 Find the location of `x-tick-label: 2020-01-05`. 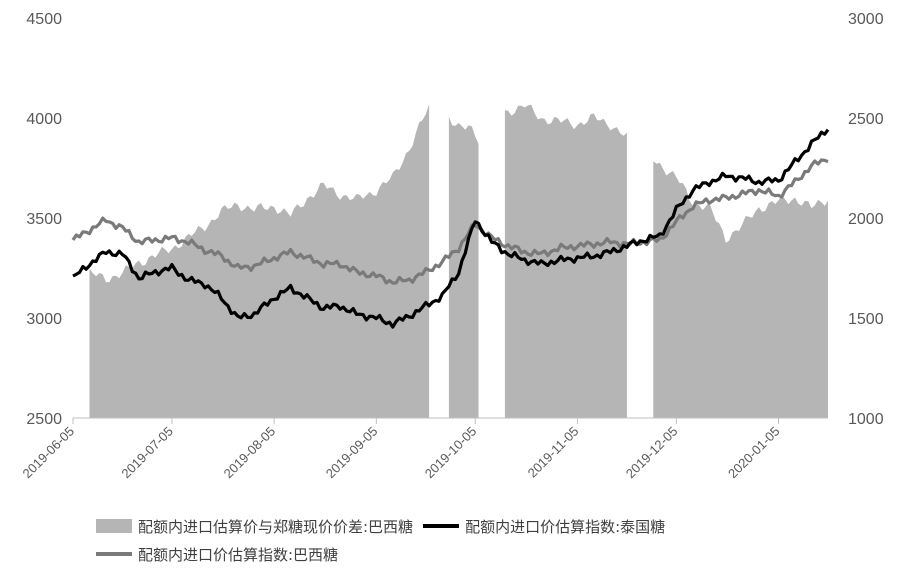

x-tick-label: 2020-01-05 is located at coordinates (754, 453).